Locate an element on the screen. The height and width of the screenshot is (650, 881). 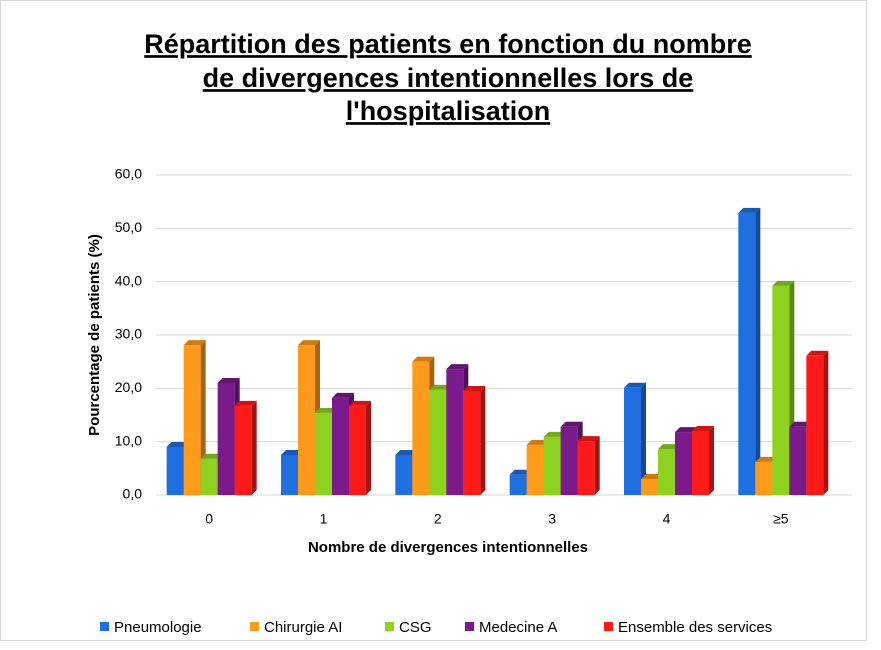
y-tick-label: 30,0 is located at coordinates (128, 334).